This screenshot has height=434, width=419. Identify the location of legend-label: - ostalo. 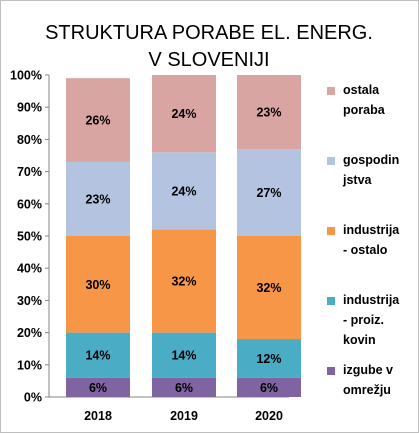
(365, 250).